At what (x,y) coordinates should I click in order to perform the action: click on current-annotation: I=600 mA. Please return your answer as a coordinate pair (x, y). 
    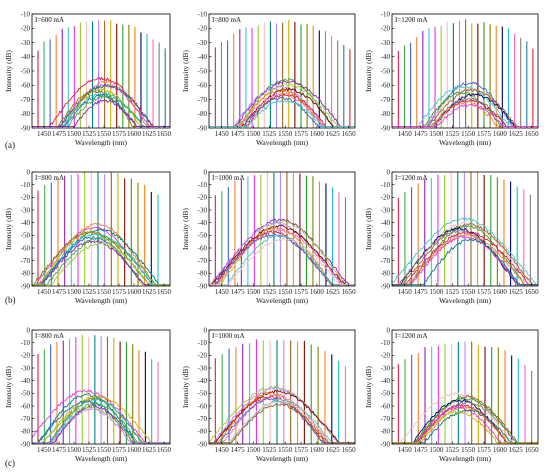
    Looking at the image, I should click on (49, 20).